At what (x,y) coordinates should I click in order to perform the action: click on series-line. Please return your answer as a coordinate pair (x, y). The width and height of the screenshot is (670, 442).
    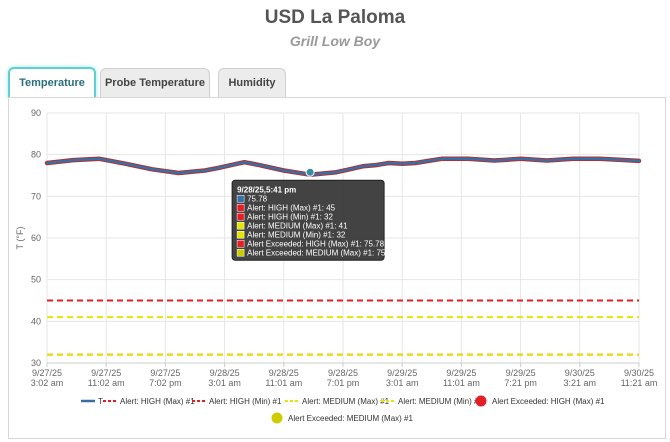
    Looking at the image, I should click on (343, 166).